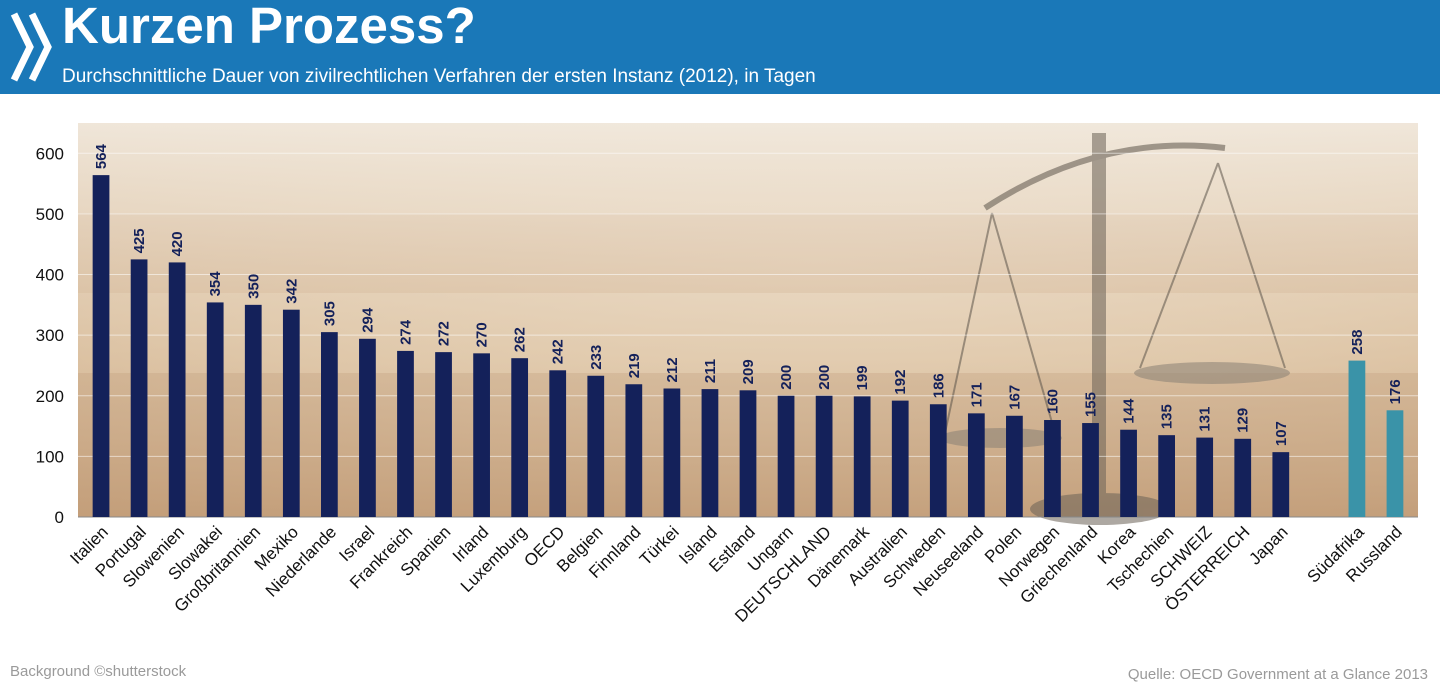 Image resolution: width=1440 pixels, height=685 pixels. I want to click on scales-beam, so click(1104, 176).